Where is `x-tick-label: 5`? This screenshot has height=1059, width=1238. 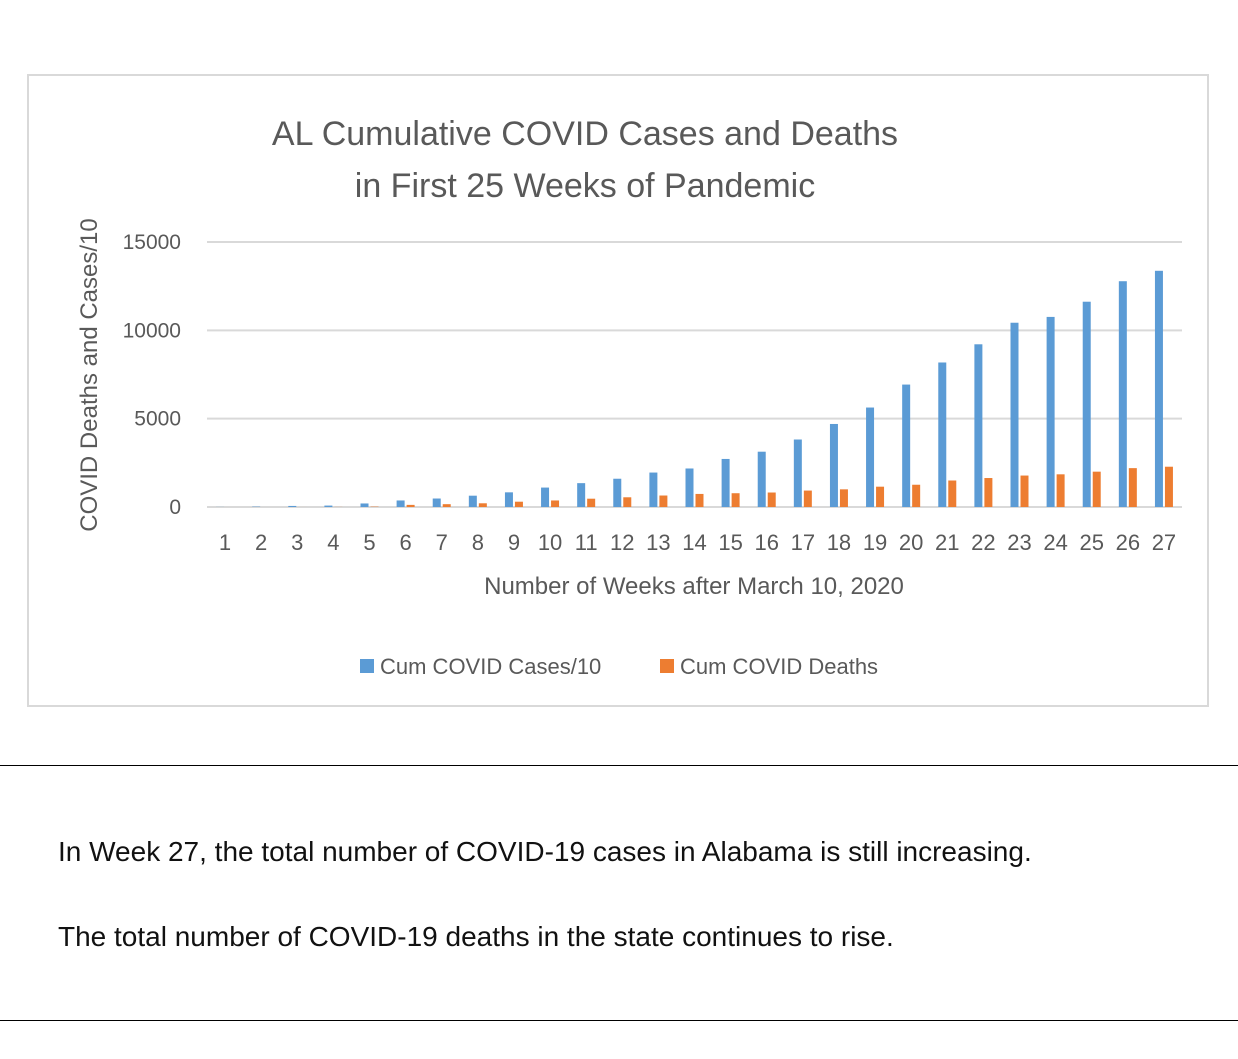 x-tick-label: 5 is located at coordinates (369, 542).